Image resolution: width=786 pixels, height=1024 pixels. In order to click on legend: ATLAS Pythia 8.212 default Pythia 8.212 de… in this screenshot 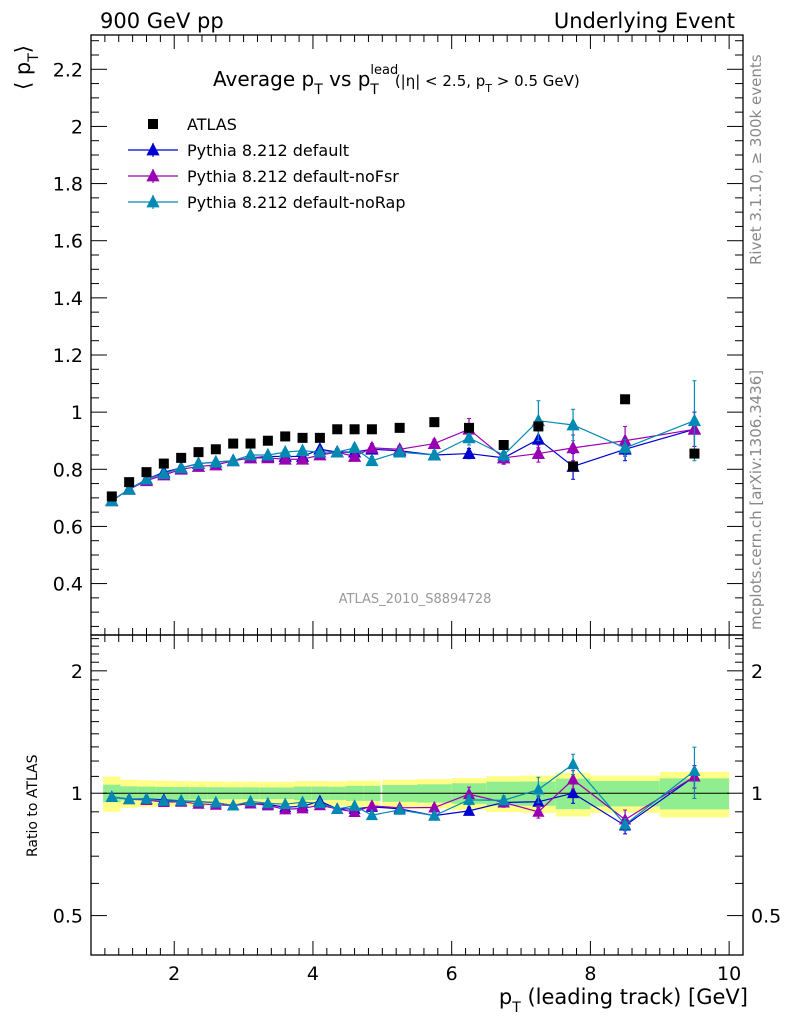, I will do `click(266, 163)`.